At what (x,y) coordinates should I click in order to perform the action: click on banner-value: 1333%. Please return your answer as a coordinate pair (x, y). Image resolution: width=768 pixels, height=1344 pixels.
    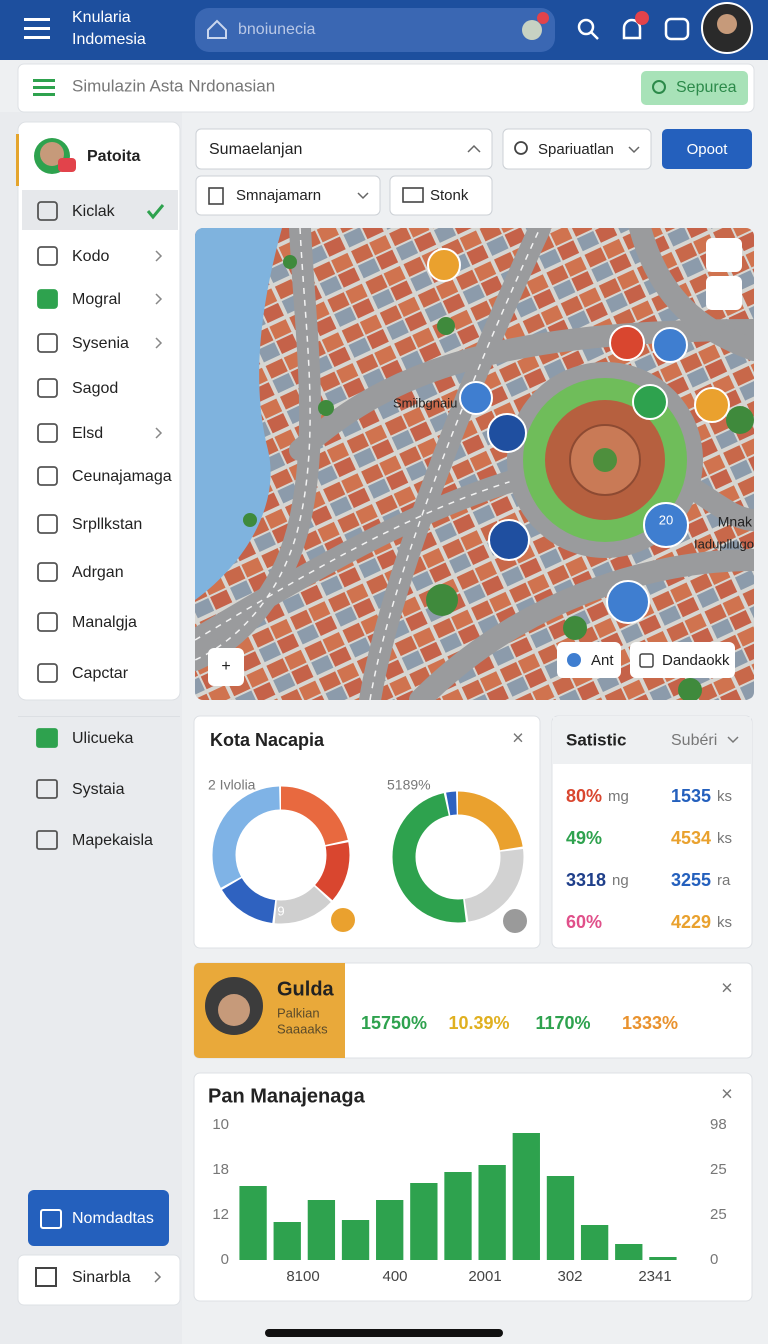
    Looking at the image, I should click on (650, 1023).